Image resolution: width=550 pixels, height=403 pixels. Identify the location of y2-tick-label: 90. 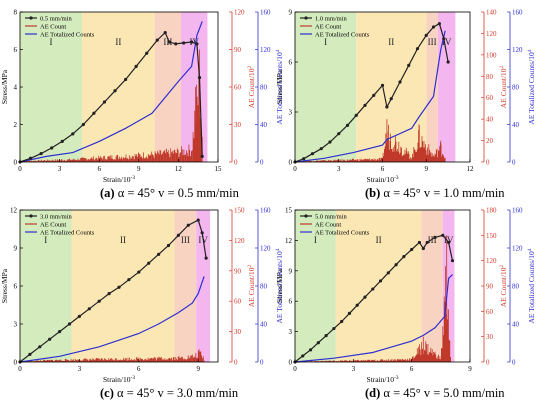
(238, 50).